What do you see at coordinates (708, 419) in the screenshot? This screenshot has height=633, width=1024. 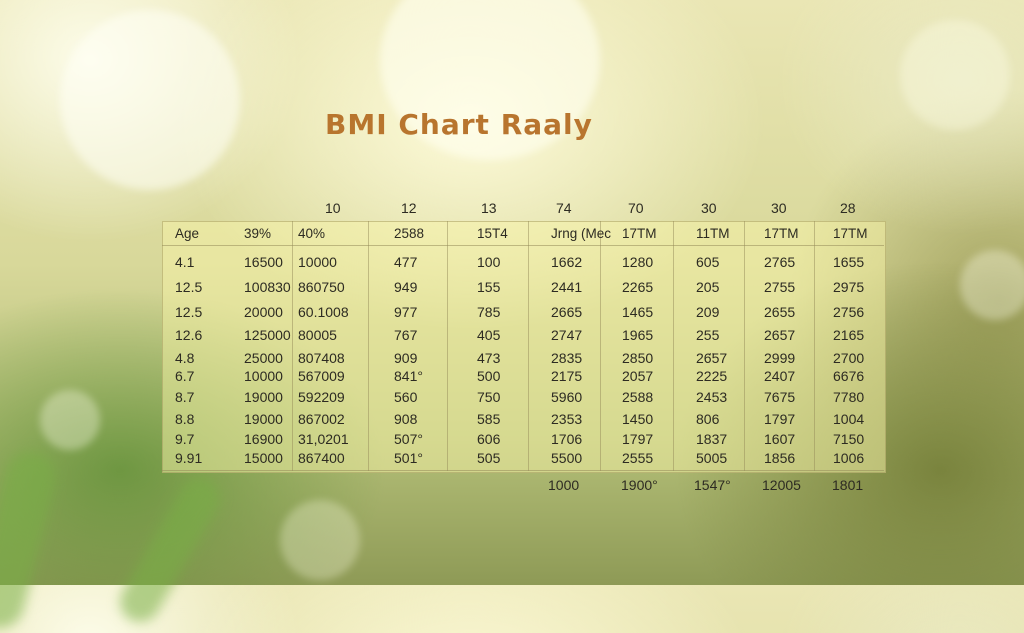 I see `table-cell: 806` at bounding box center [708, 419].